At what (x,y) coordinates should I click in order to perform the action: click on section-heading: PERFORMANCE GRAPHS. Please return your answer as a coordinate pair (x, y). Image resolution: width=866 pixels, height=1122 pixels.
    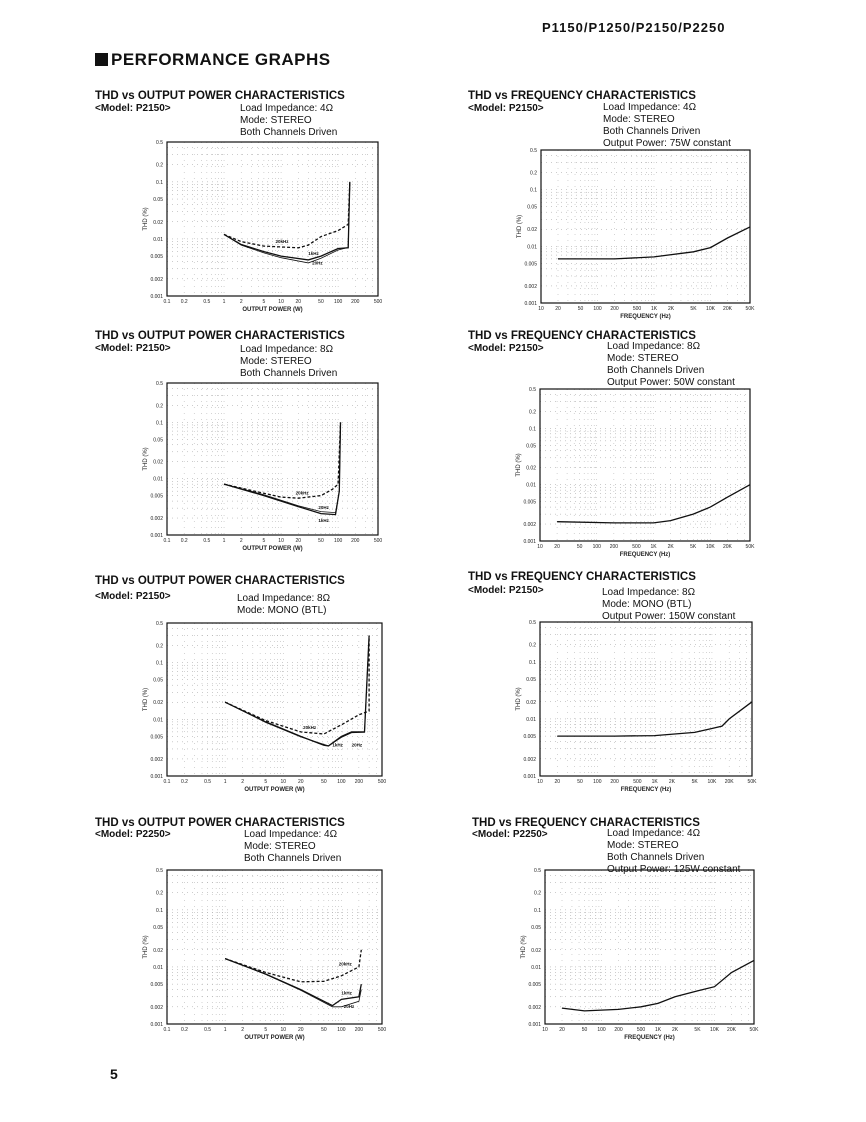
    Looking at the image, I should click on (213, 60).